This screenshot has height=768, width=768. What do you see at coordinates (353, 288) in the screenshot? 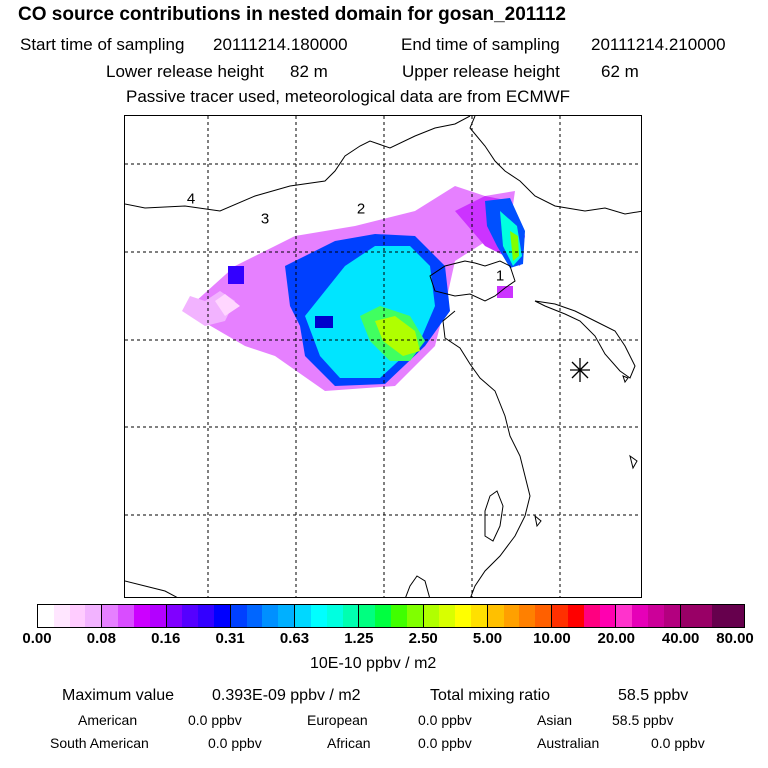
I see `concentration-plume` at bounding box center [353, 288].